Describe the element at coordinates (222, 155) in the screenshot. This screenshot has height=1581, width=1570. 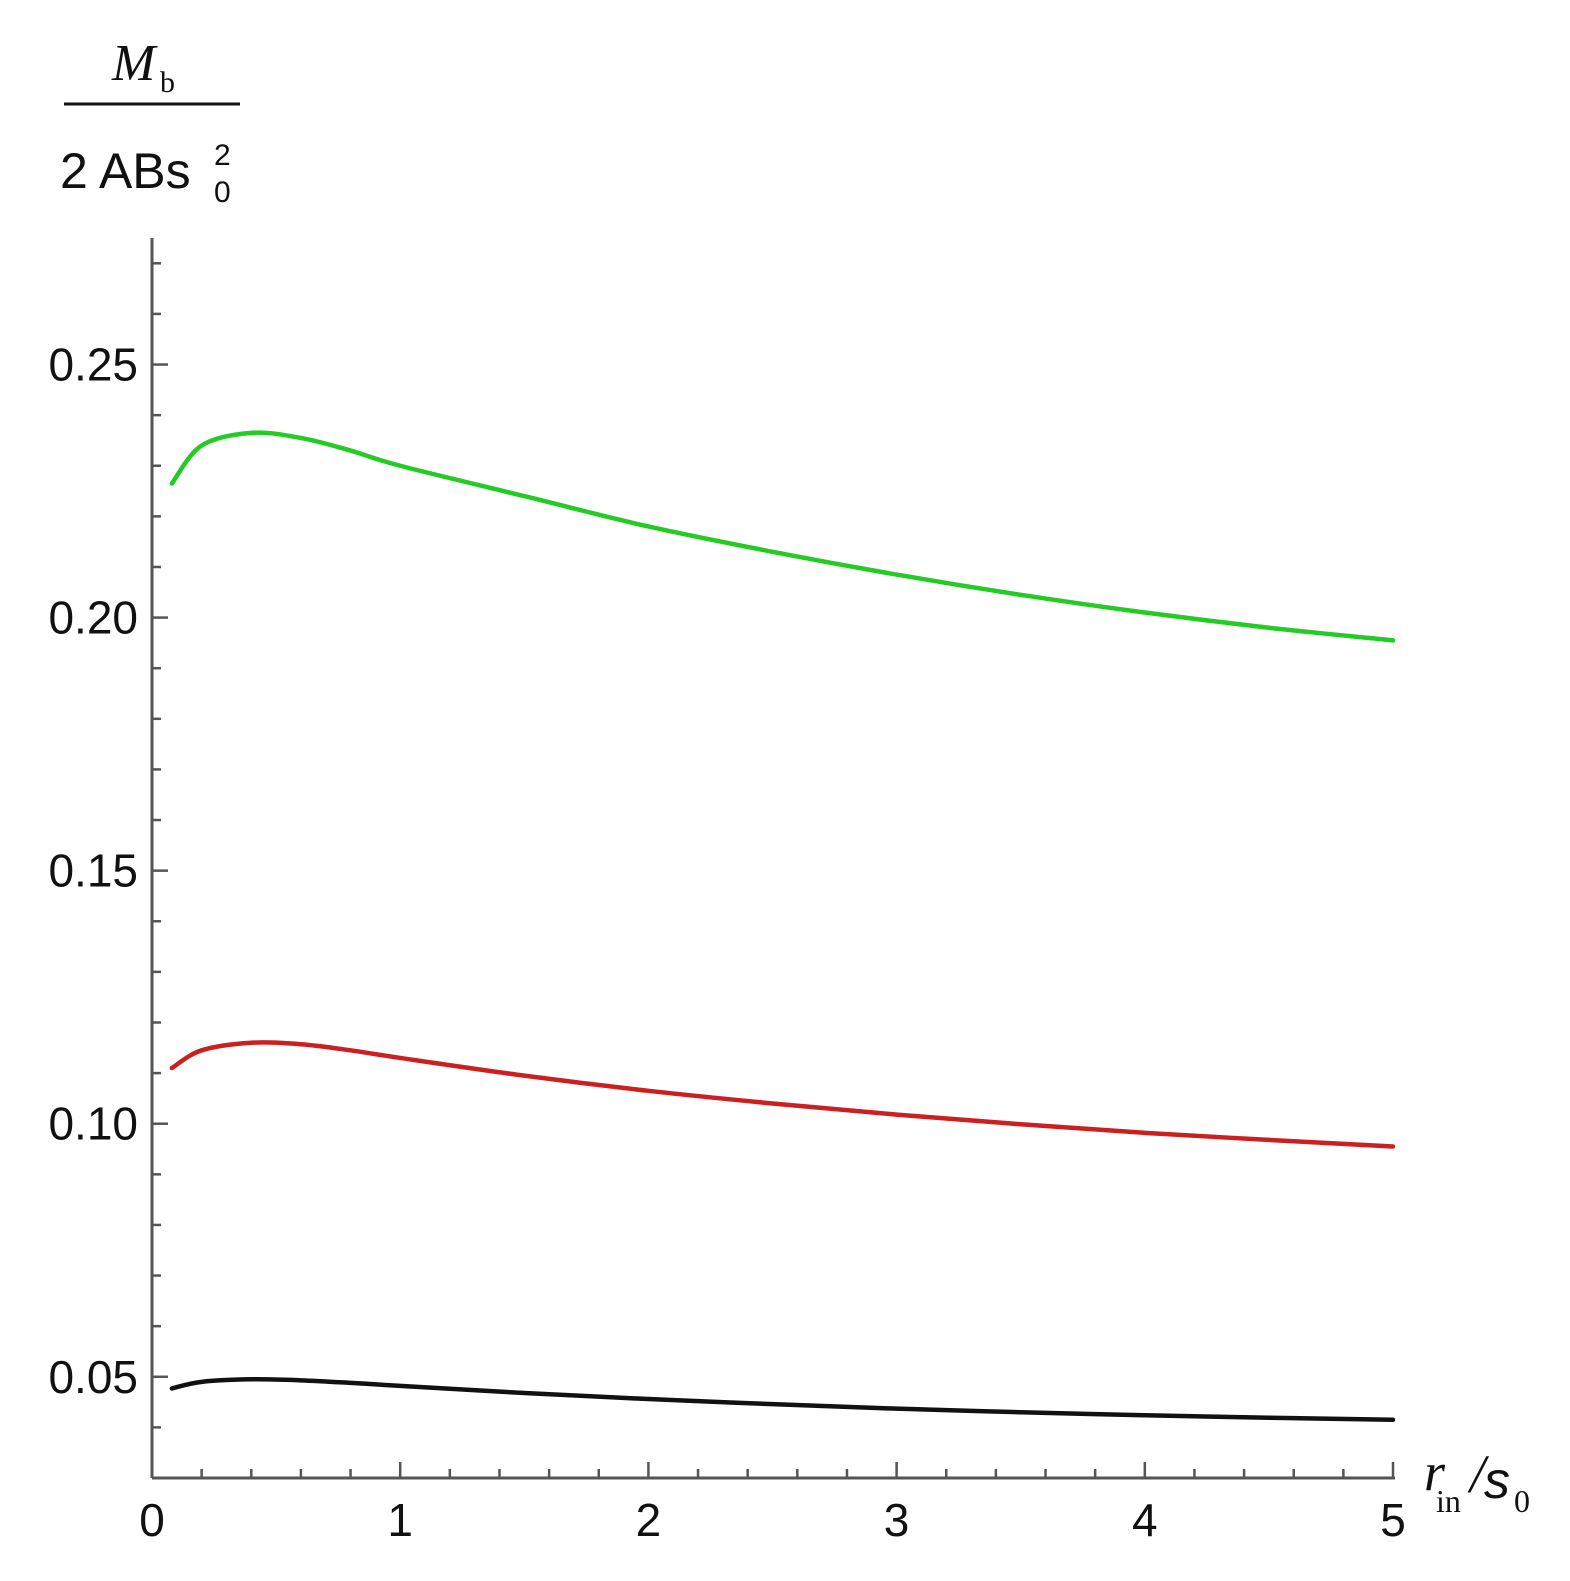
I see `ylabel-denominator-superscript: 2` at that location.